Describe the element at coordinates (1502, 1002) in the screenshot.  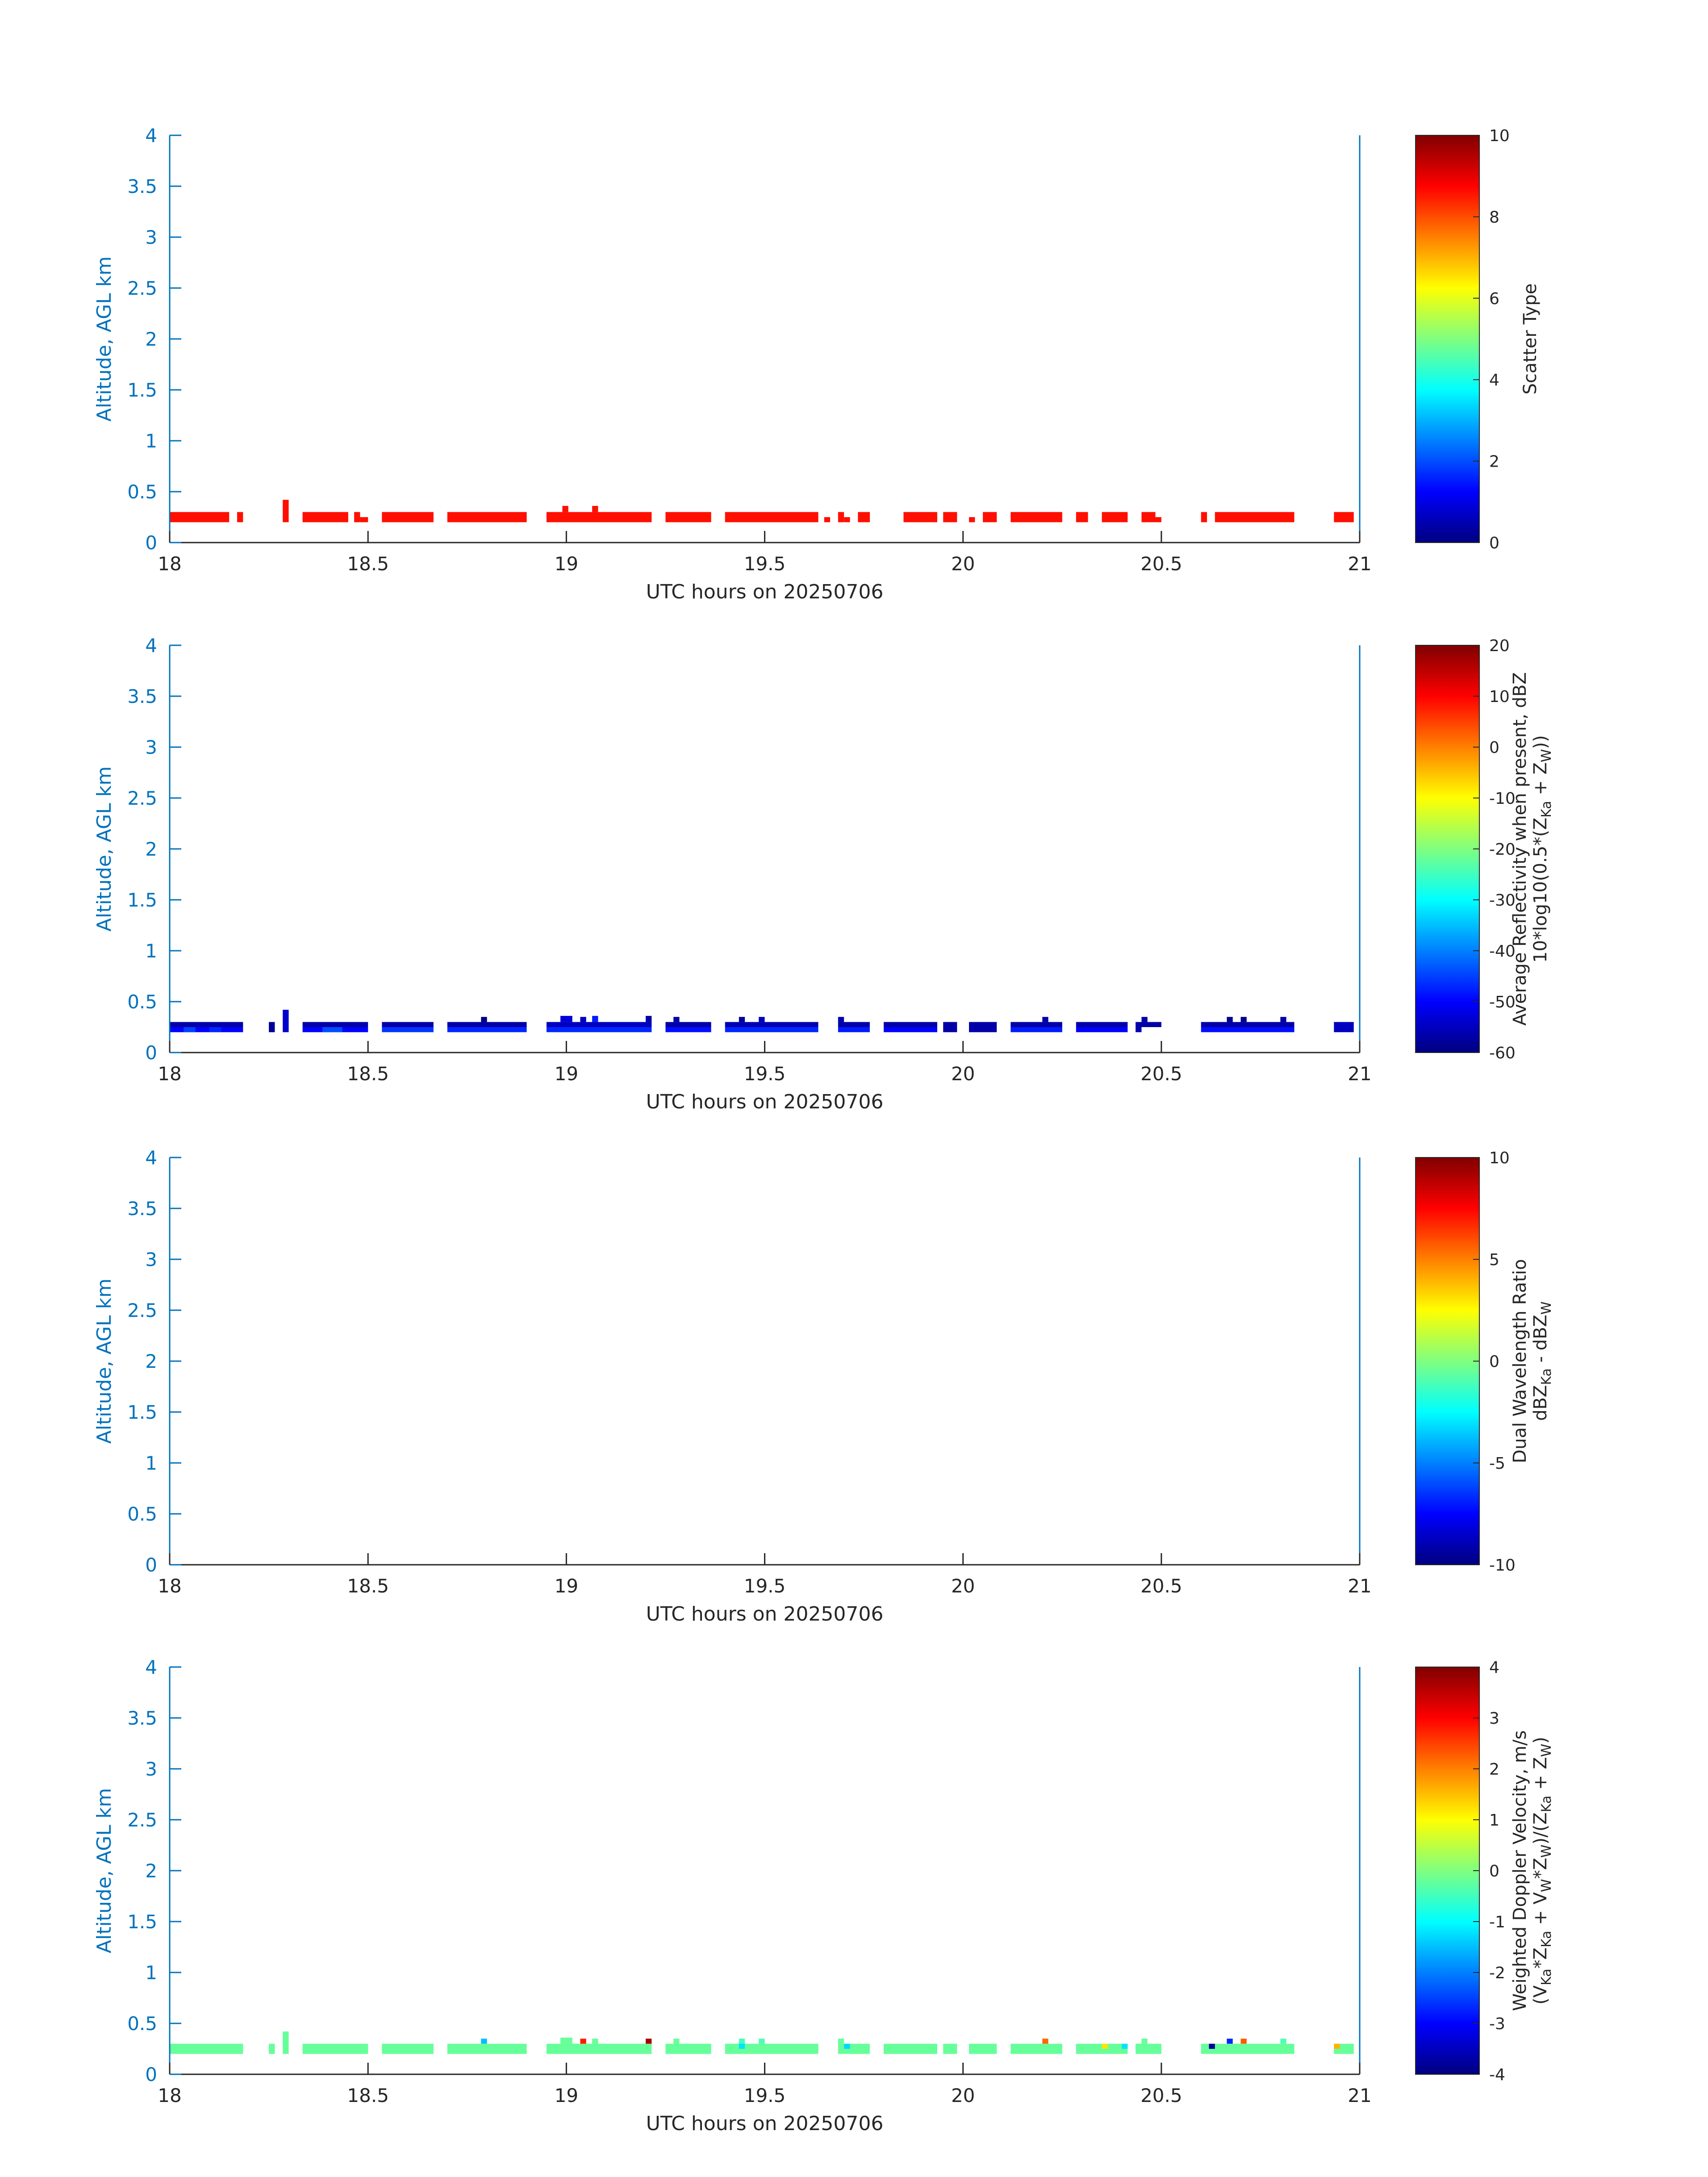
I see `colorbar-tick-label: -50` at that location.